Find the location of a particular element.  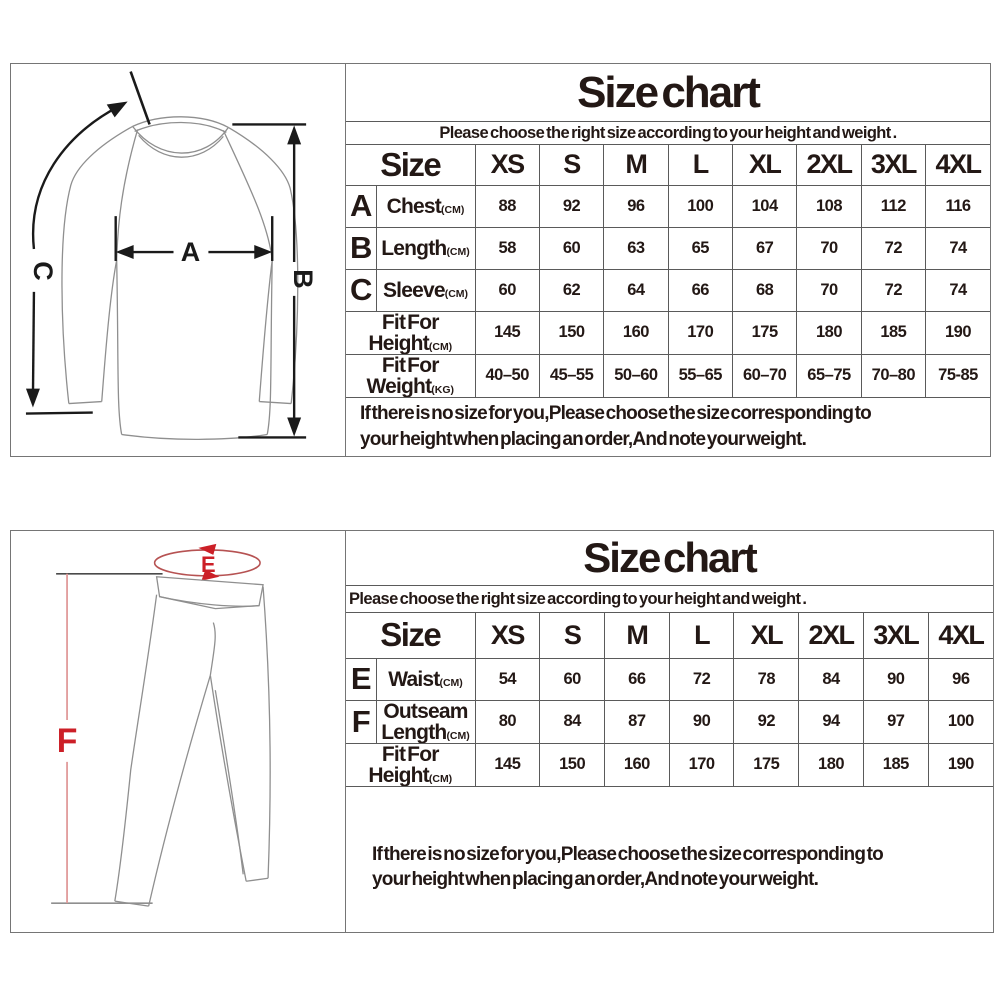

table-row: E Waist(CM) 54 60 66 72 78 84 90 96 is located at coordinates (669, 679).